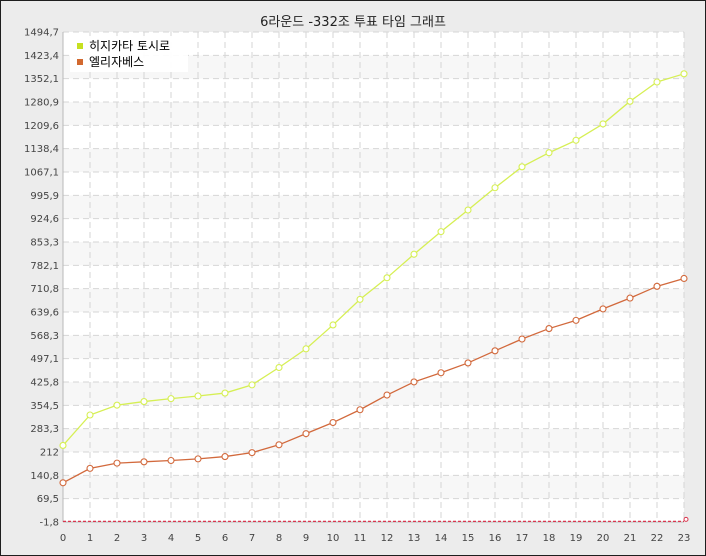  I want to click on x-tick-label: 17, so click(522, 538).